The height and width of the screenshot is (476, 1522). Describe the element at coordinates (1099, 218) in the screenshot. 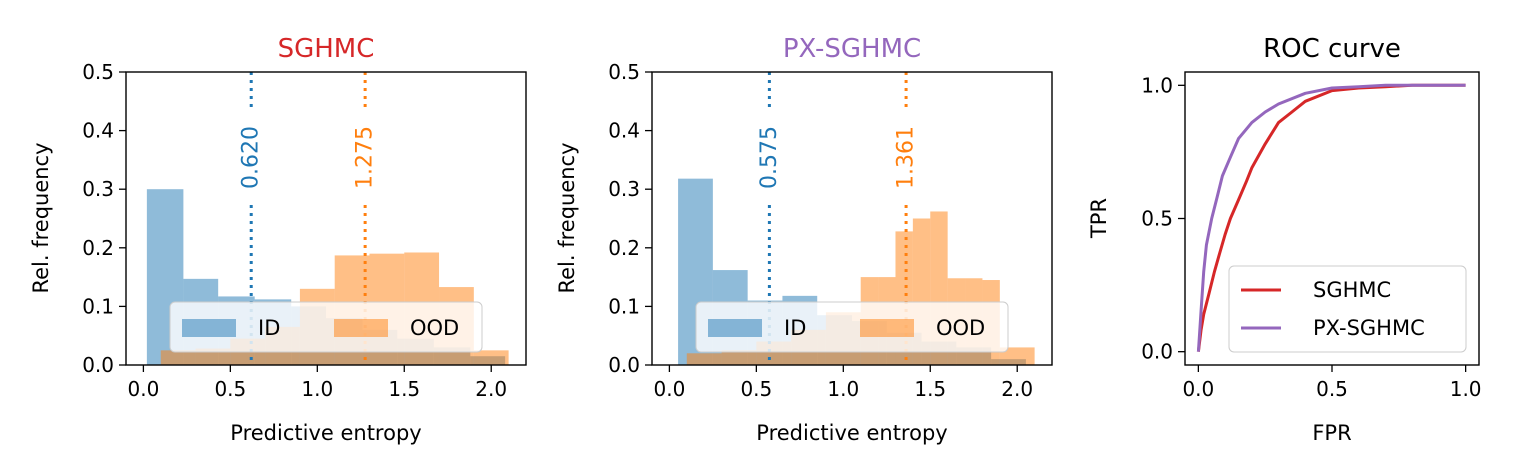

I see `y-axis-label: TPR` at that location.